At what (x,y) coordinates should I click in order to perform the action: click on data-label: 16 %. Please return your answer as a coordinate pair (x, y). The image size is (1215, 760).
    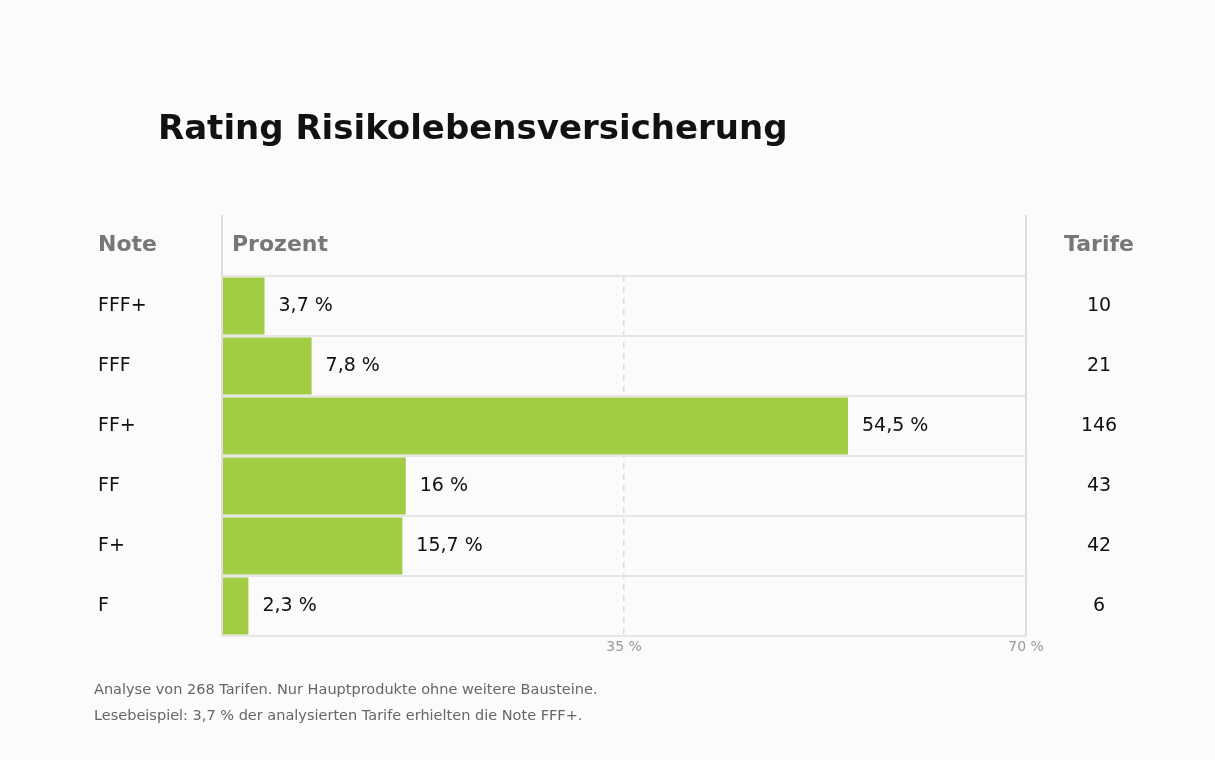
    Looking at the image, I should click on (444, 483).